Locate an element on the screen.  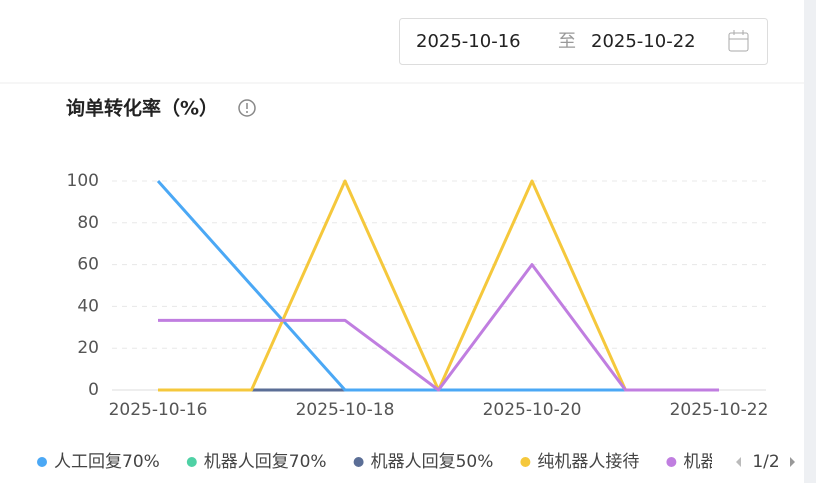
y-tick-label: 60 is located at coordinates (88, 265).